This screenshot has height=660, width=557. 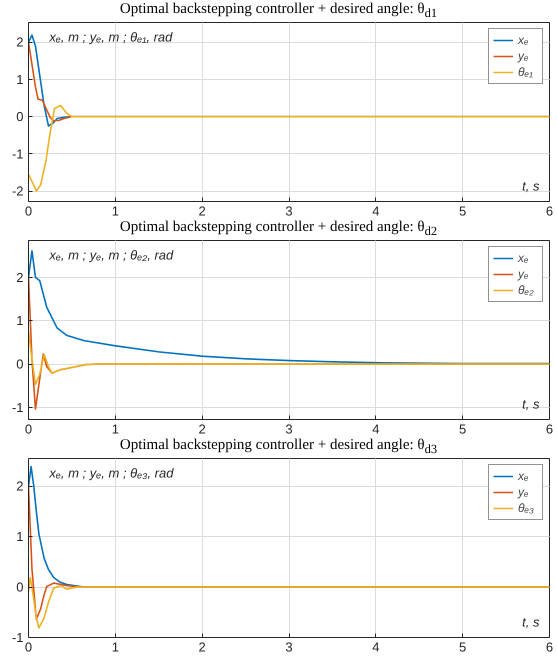 What do you see at coordinates (111, 255) in the screenshot?
I see `annotation: xₑ, m ; yₑ, m ; θₑ₂, rad` at bounding box center [111, 255].